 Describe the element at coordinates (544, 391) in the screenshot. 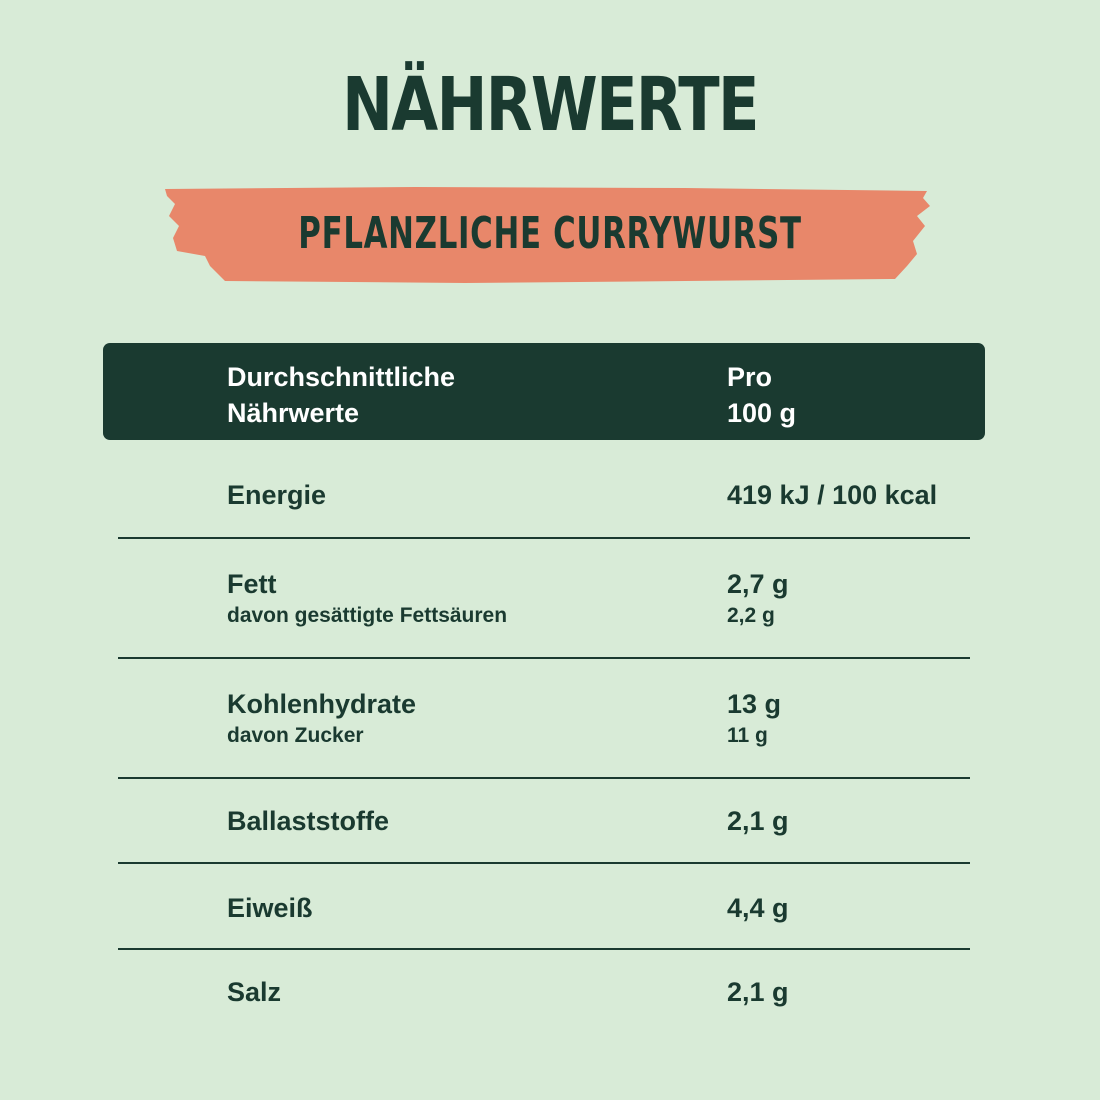

I see `table-header: Durchschnittliche Nährwerte Pro 100 g` at that location.